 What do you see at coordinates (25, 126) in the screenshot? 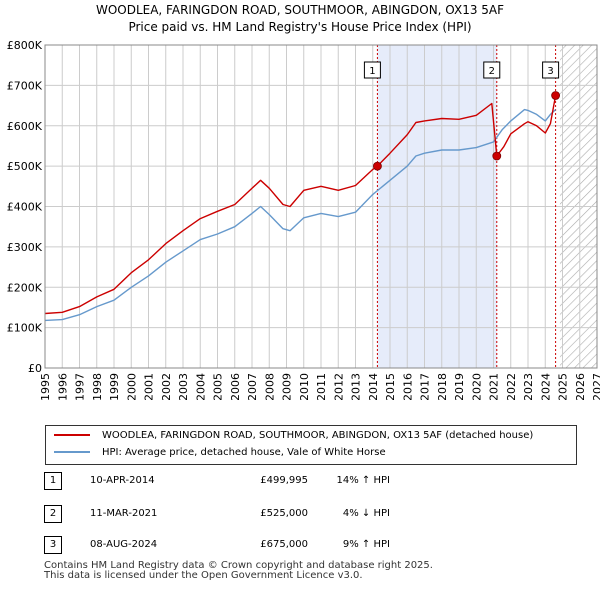
I see `y-tick-label: £600K` at bounding box center [25, 126].